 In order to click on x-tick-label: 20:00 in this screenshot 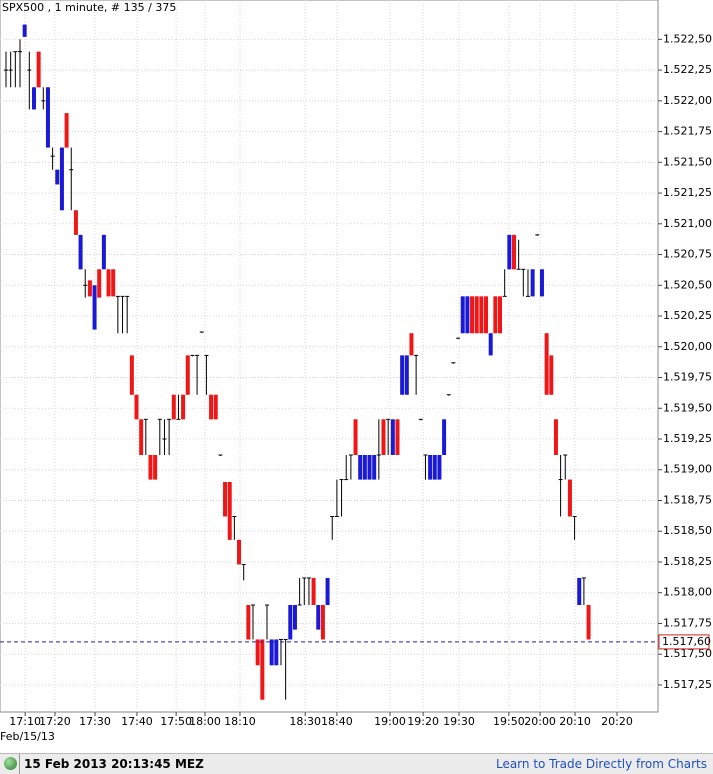, I will do `click(540, 721)`.